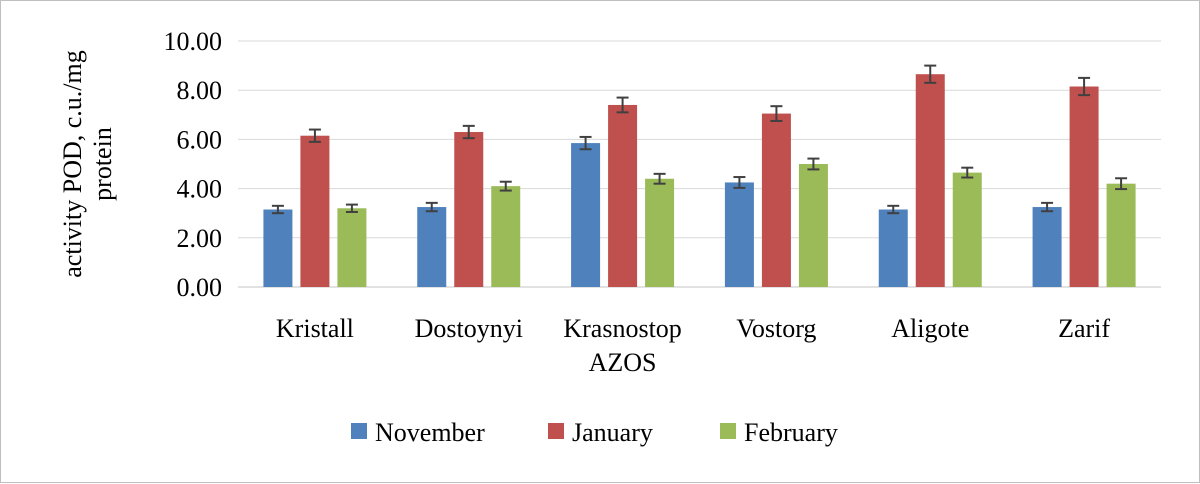 The height and width of the screenshot is (484, 1200). Describe the element at coordinates (200, 238) in the screenshot. I see `y-tick-label: 2.00` at that location.